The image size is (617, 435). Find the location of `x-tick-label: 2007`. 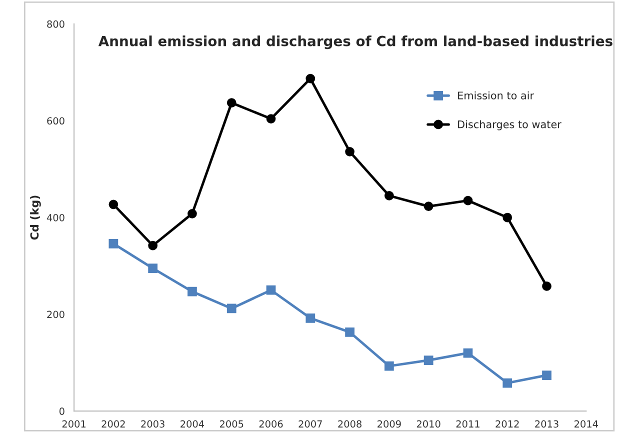

x-tick-label: 2007 is located at coordinates (310, 424).